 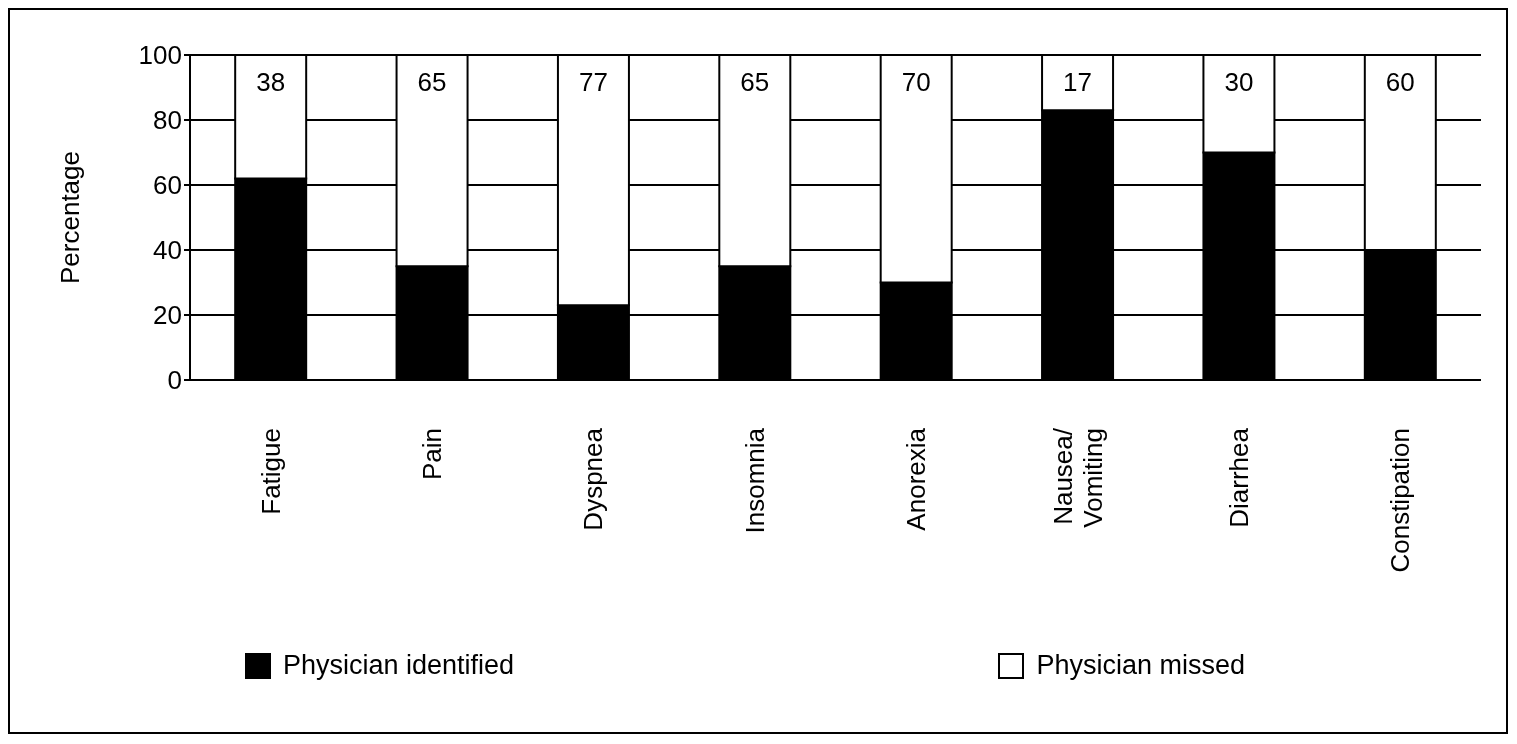 I want to click on x-tick-label: Dyspnea, so click(x=593, y=479).